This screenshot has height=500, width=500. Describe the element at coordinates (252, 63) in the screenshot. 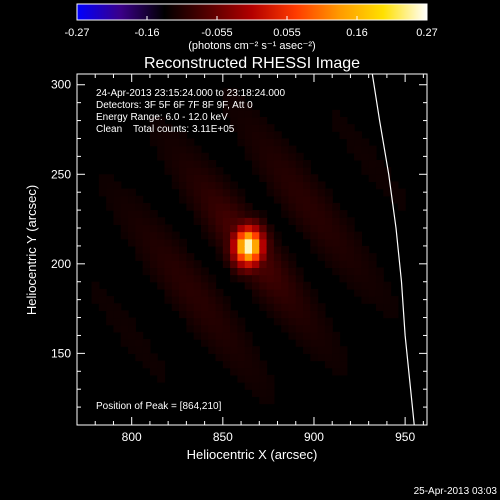

I see `chart-title: Reconstructed RHESSI Image` at that location.